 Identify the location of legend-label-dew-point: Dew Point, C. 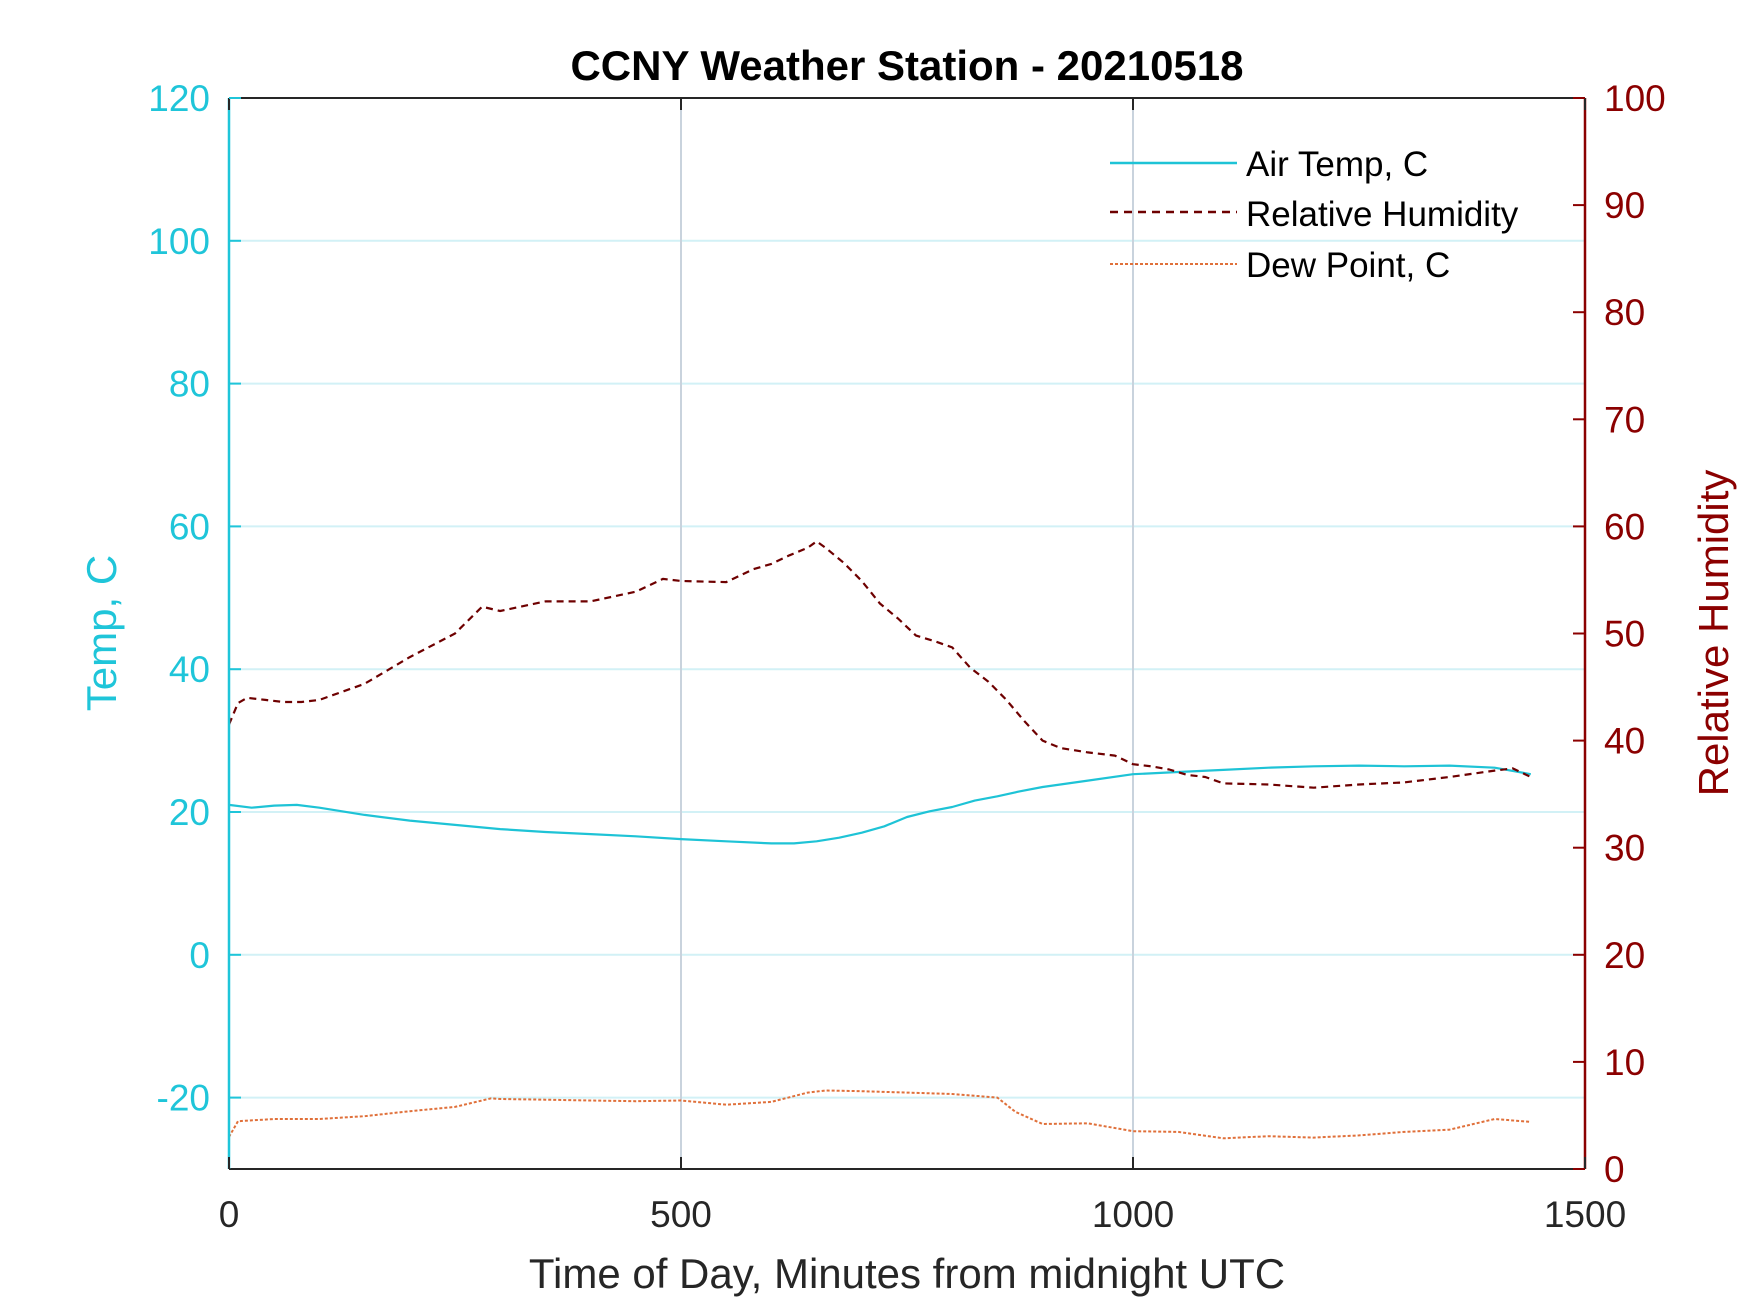
(1348, 265).